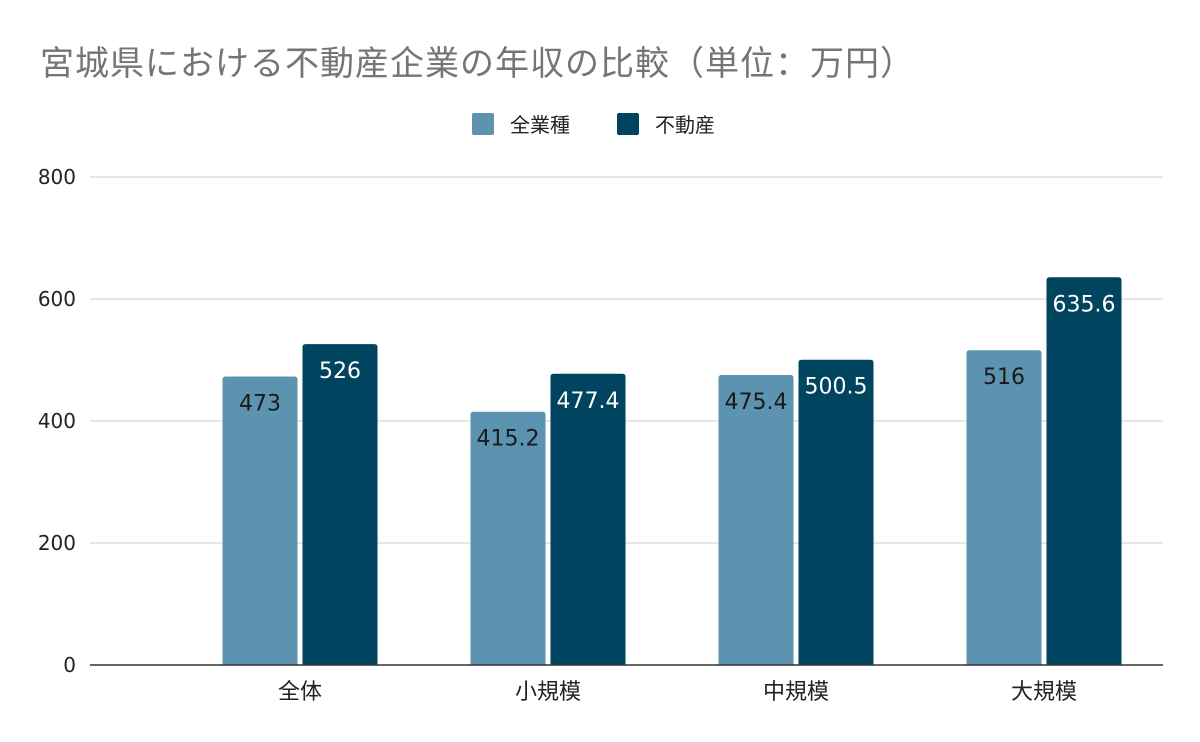 The width and height of the screenshot is (1200, 742). What do you see at coordinates (57, 421) in the screenshot?
I see `y-tick-label: 400` at bounding box center [57, 421].